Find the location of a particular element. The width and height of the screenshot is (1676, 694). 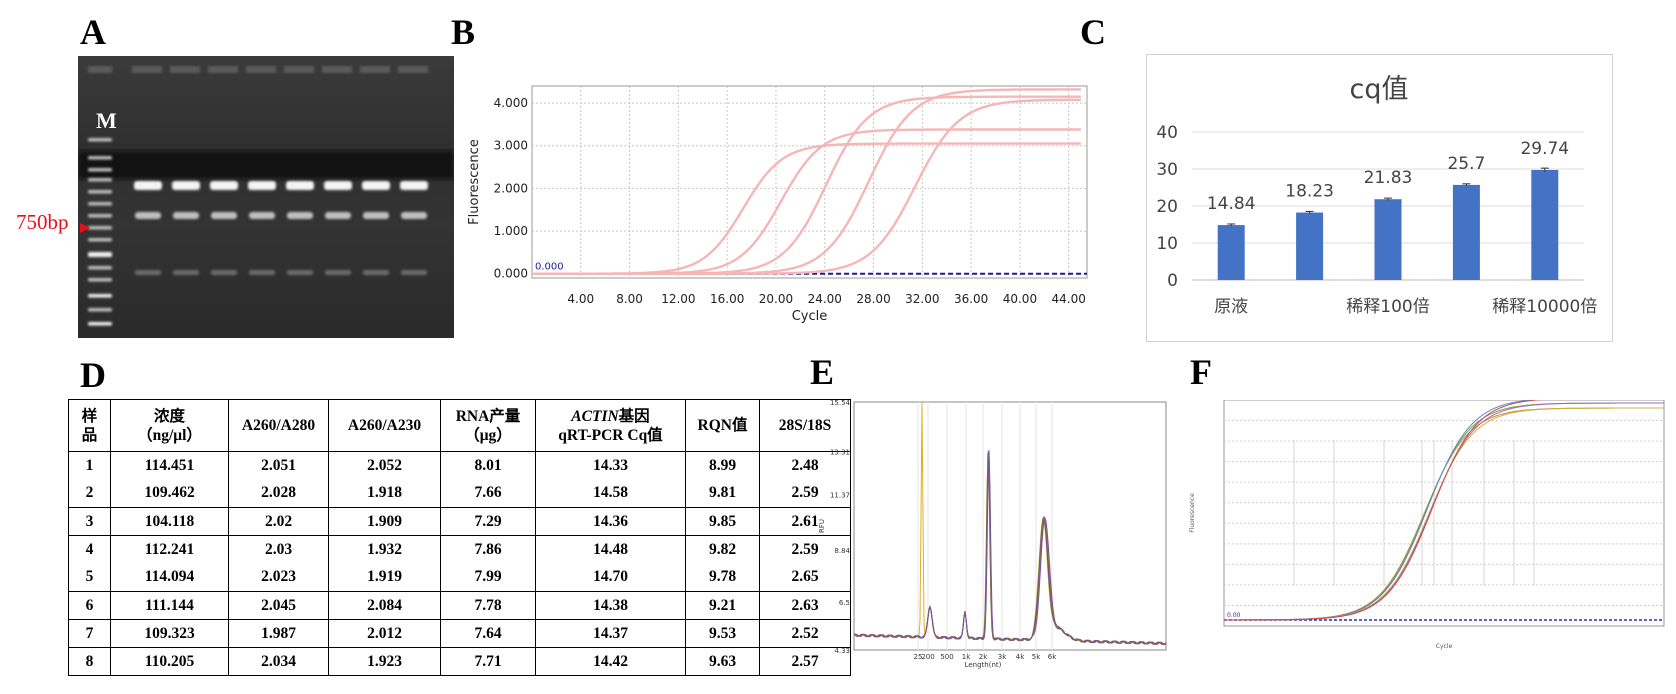

table-cell: 112.241 is located at coordinates (169, 549).